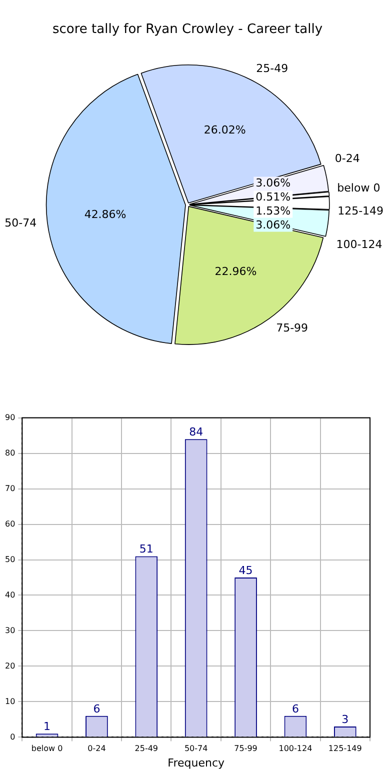 This screenshot has height=780, width=390. Describe the element at coordinates (245, 570) in the screenshot. I see `data-label: 45` at that location.